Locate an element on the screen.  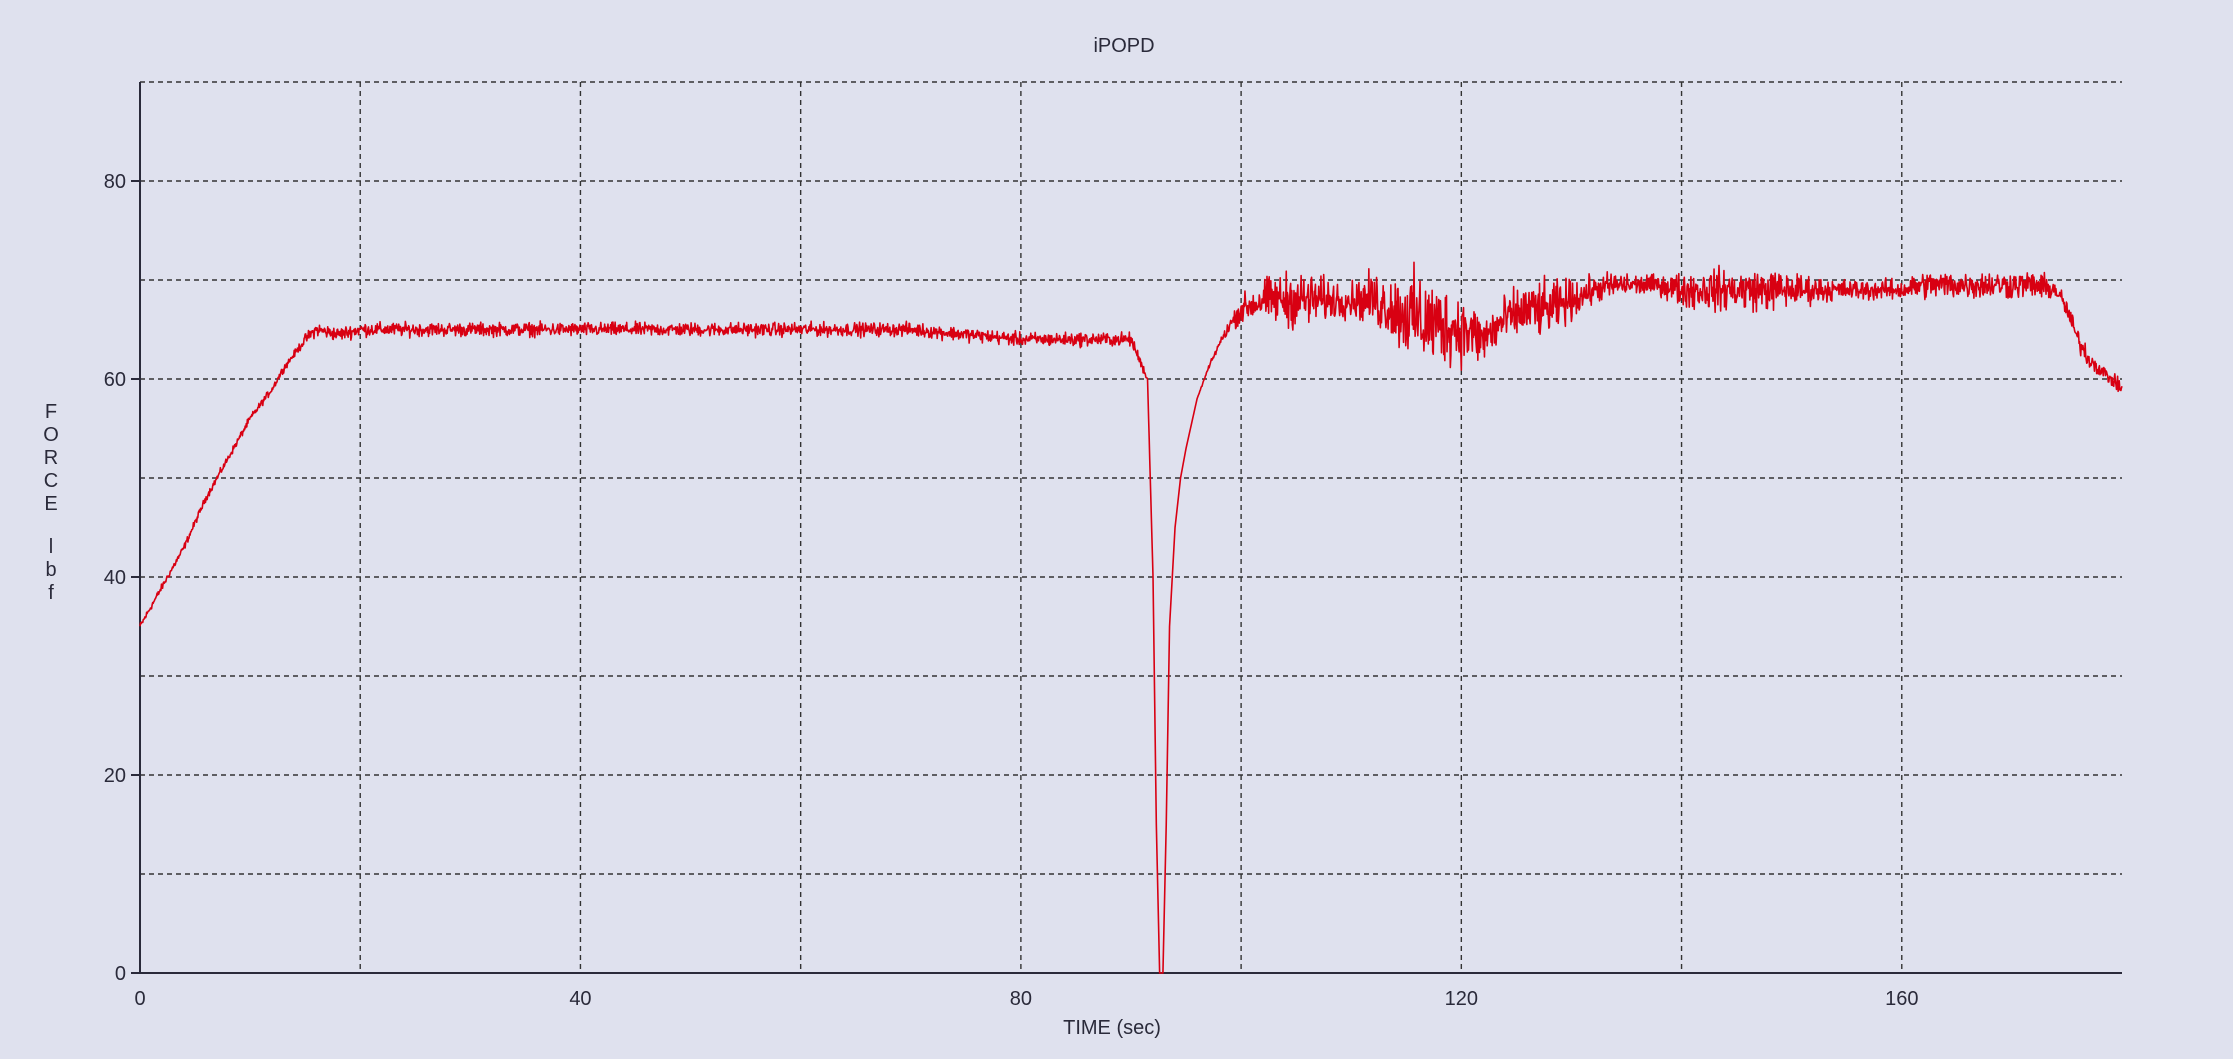
chart-title: iPOPD is located at coordinates (1123, 46).